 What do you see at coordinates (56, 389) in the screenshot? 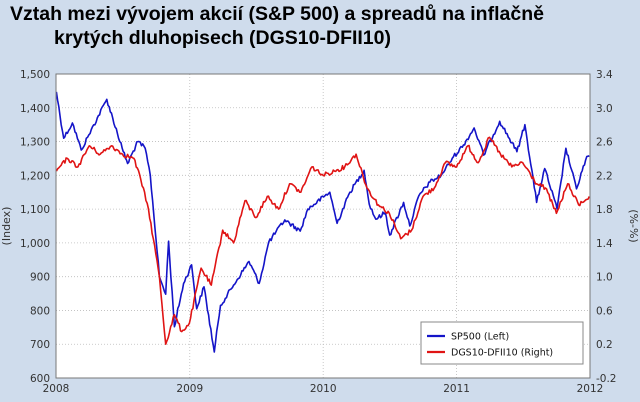
I see `x-tick-label: 2008` at bounding box center [56, 389].